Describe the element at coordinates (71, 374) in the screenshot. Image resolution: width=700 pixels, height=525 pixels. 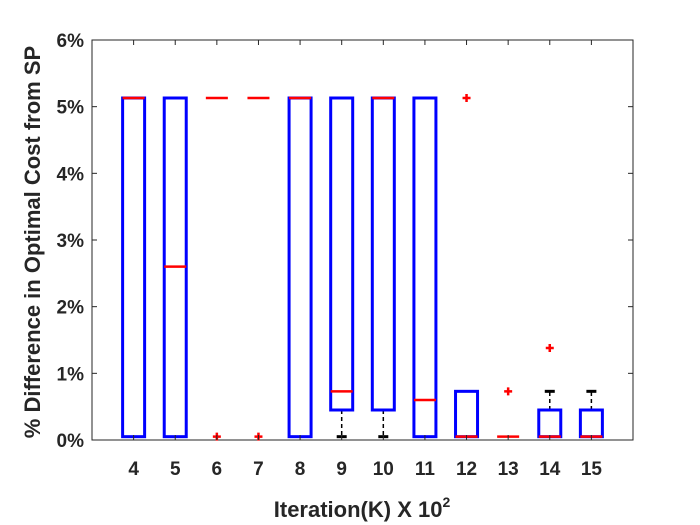
I see `y-tick-label: 1%` at that location.